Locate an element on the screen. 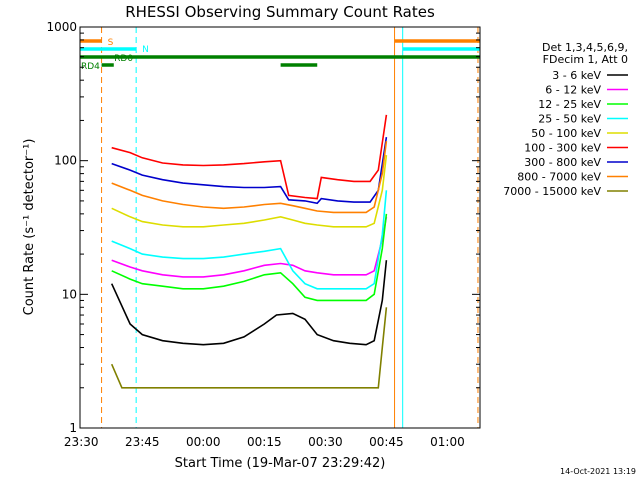  x-tick-label: 00:15 is located at coordinates (264, 442).